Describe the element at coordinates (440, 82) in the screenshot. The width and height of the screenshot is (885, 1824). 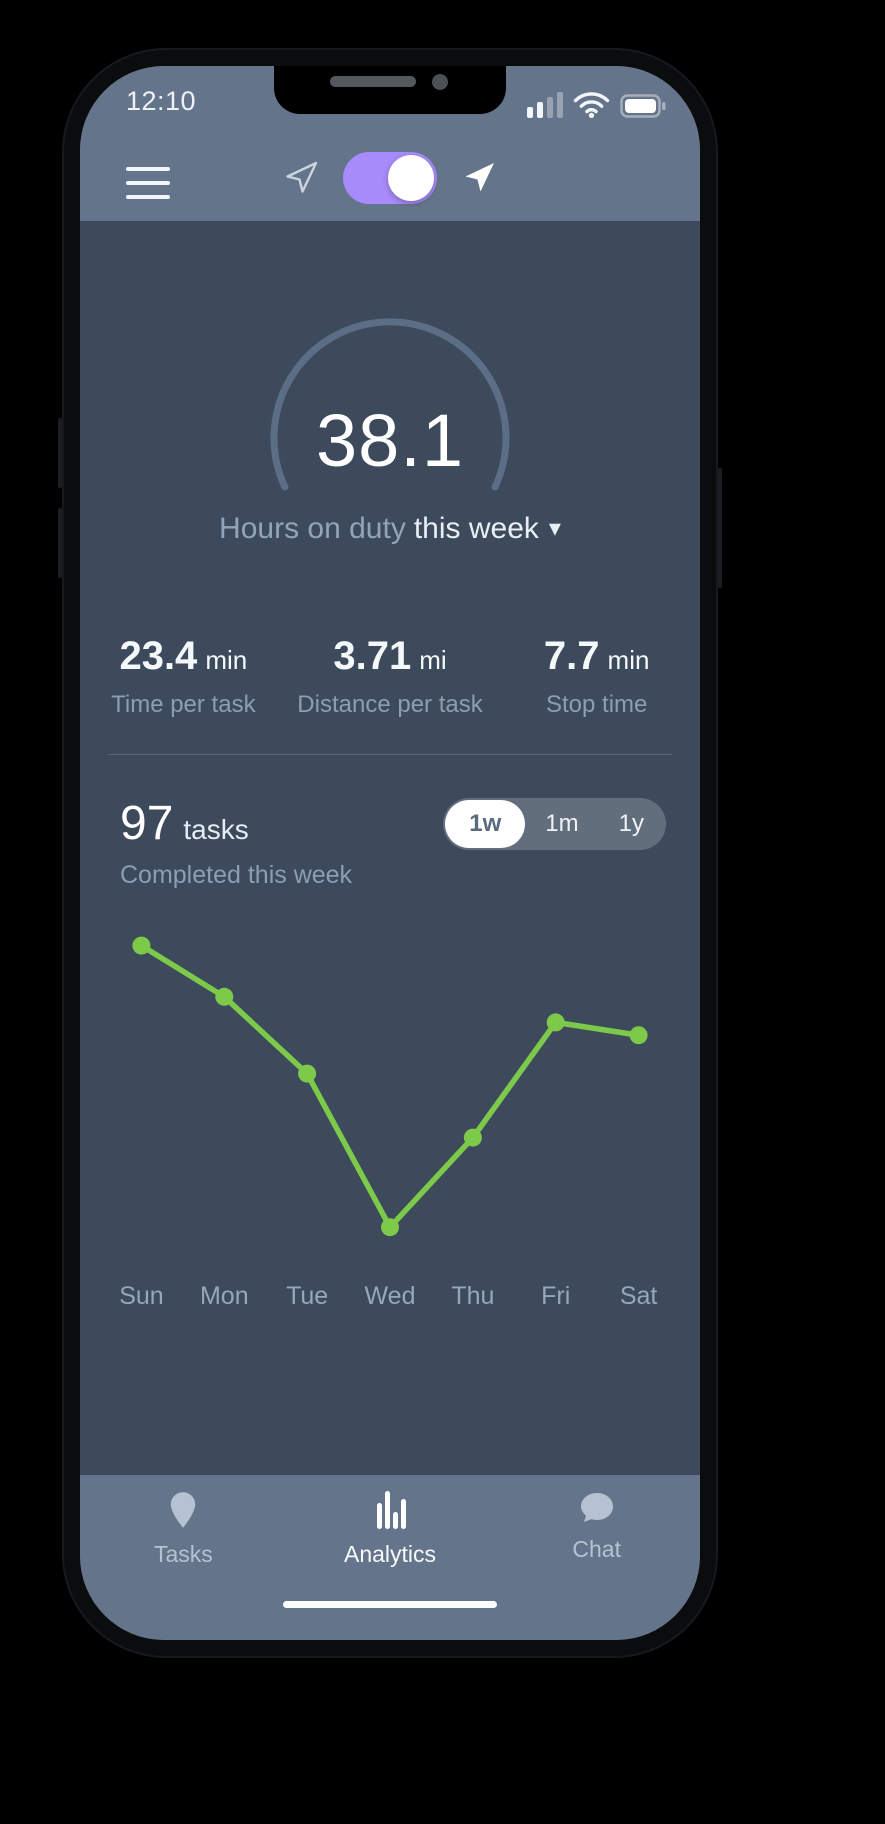
I see `front-camera` at that location.